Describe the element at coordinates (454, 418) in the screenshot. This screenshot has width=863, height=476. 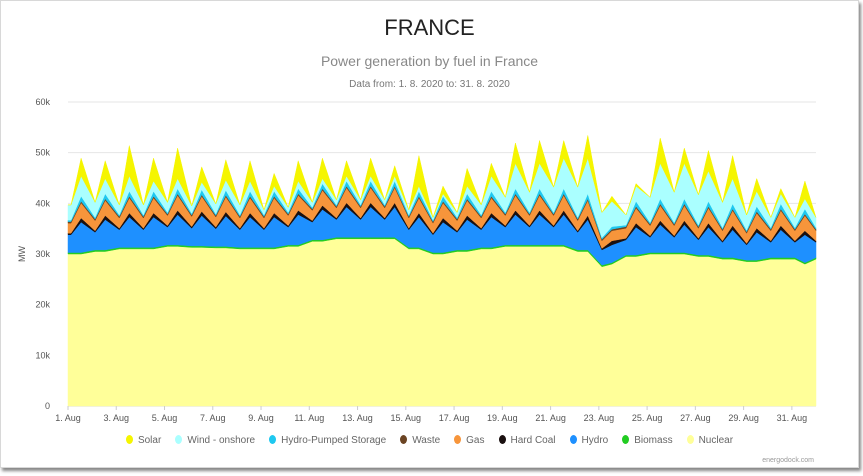
I see `x-tick-label: 17. Aug` at that location.